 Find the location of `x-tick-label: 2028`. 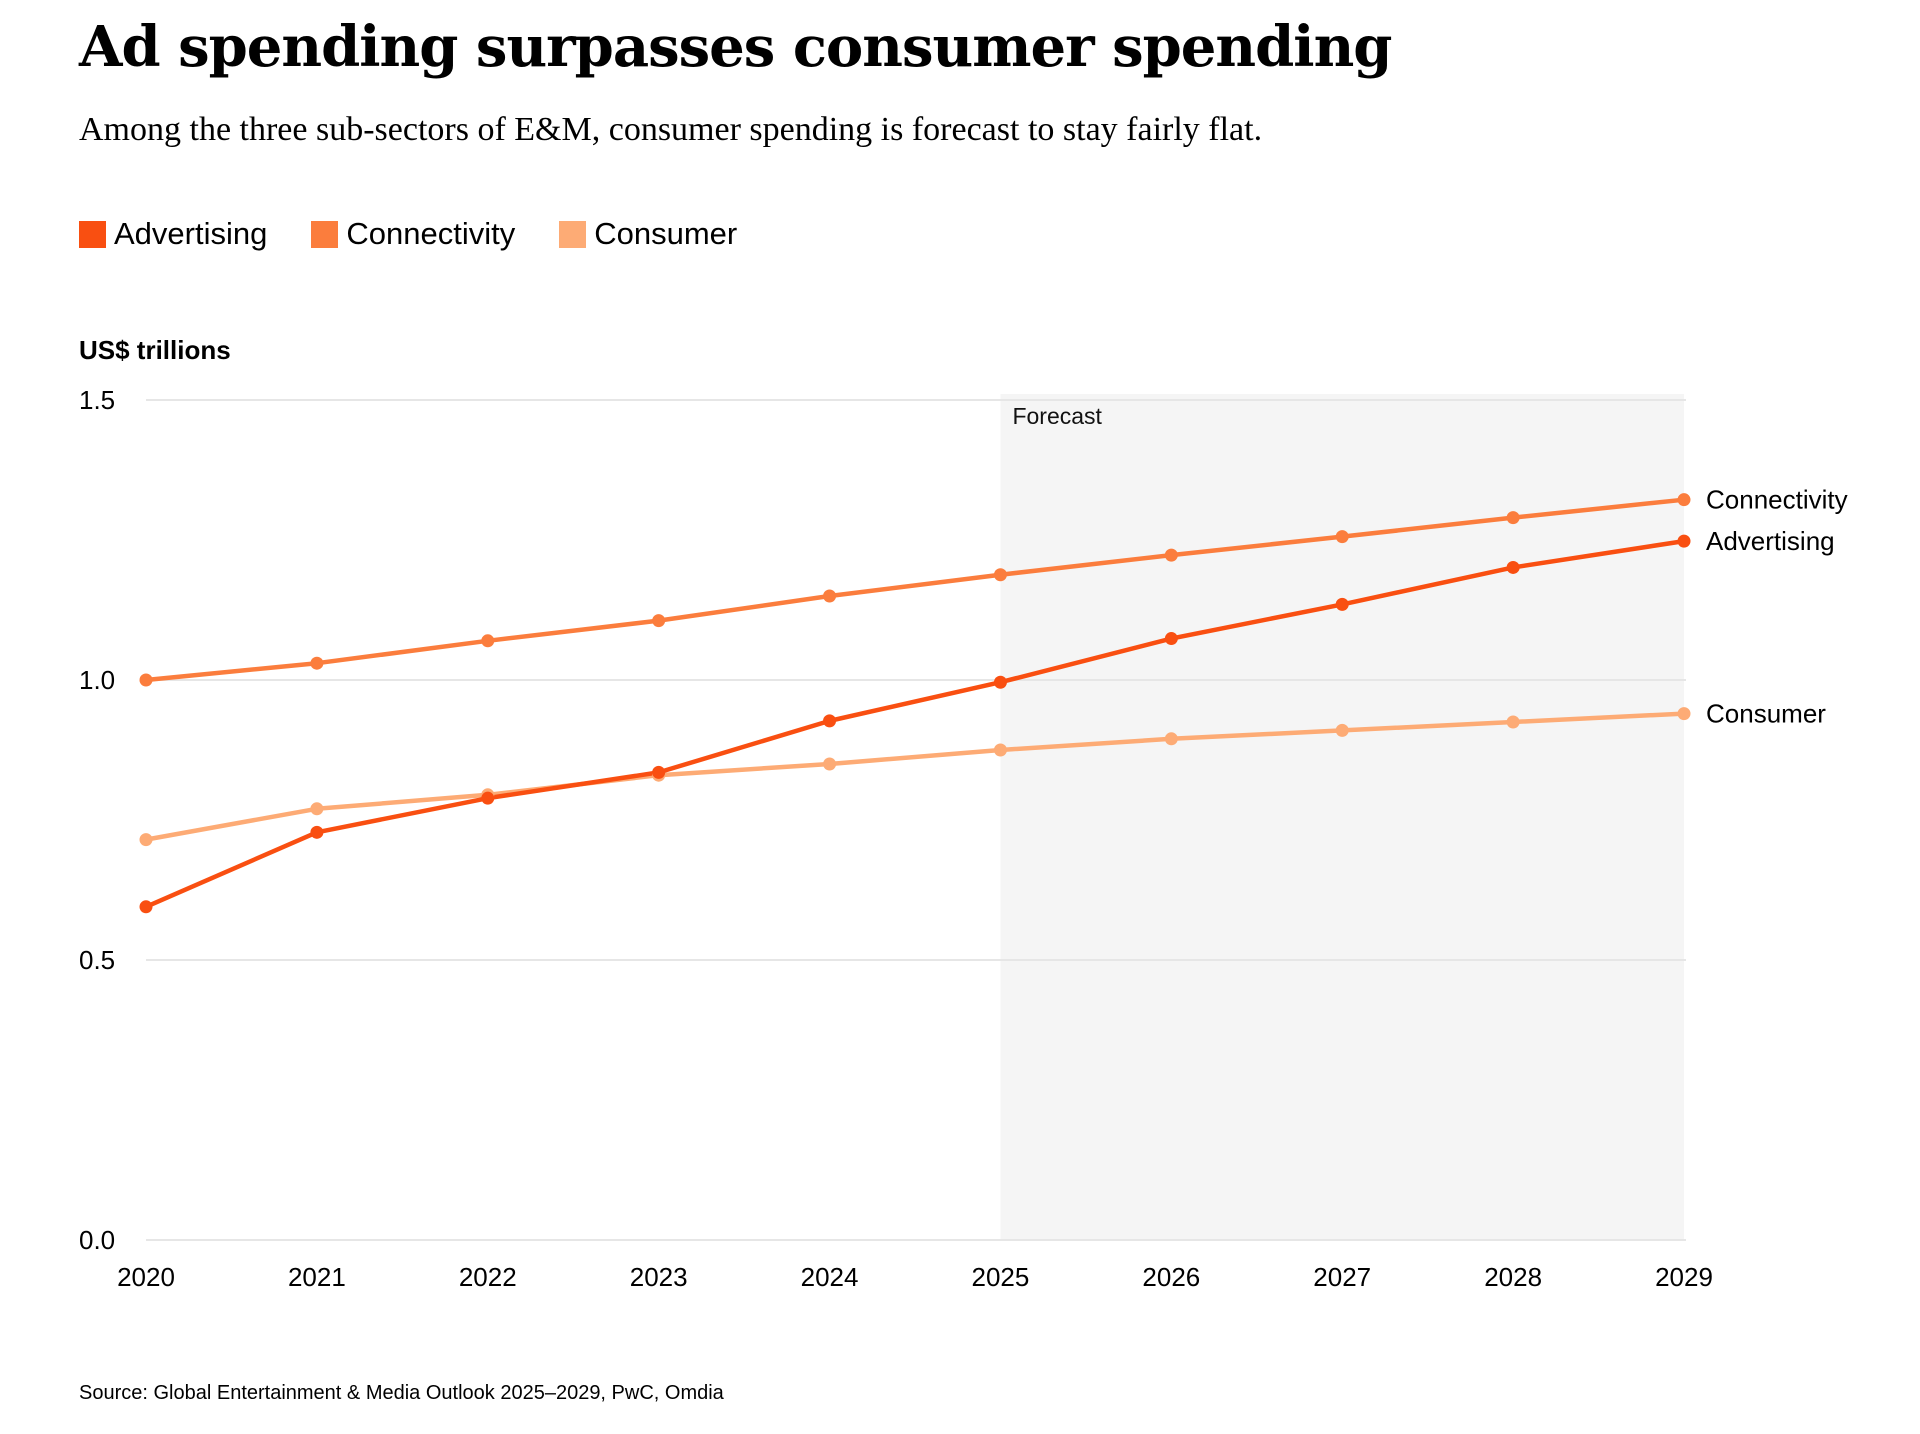

x-tick-label: 2028 is located at coordinates (1513, 1277).